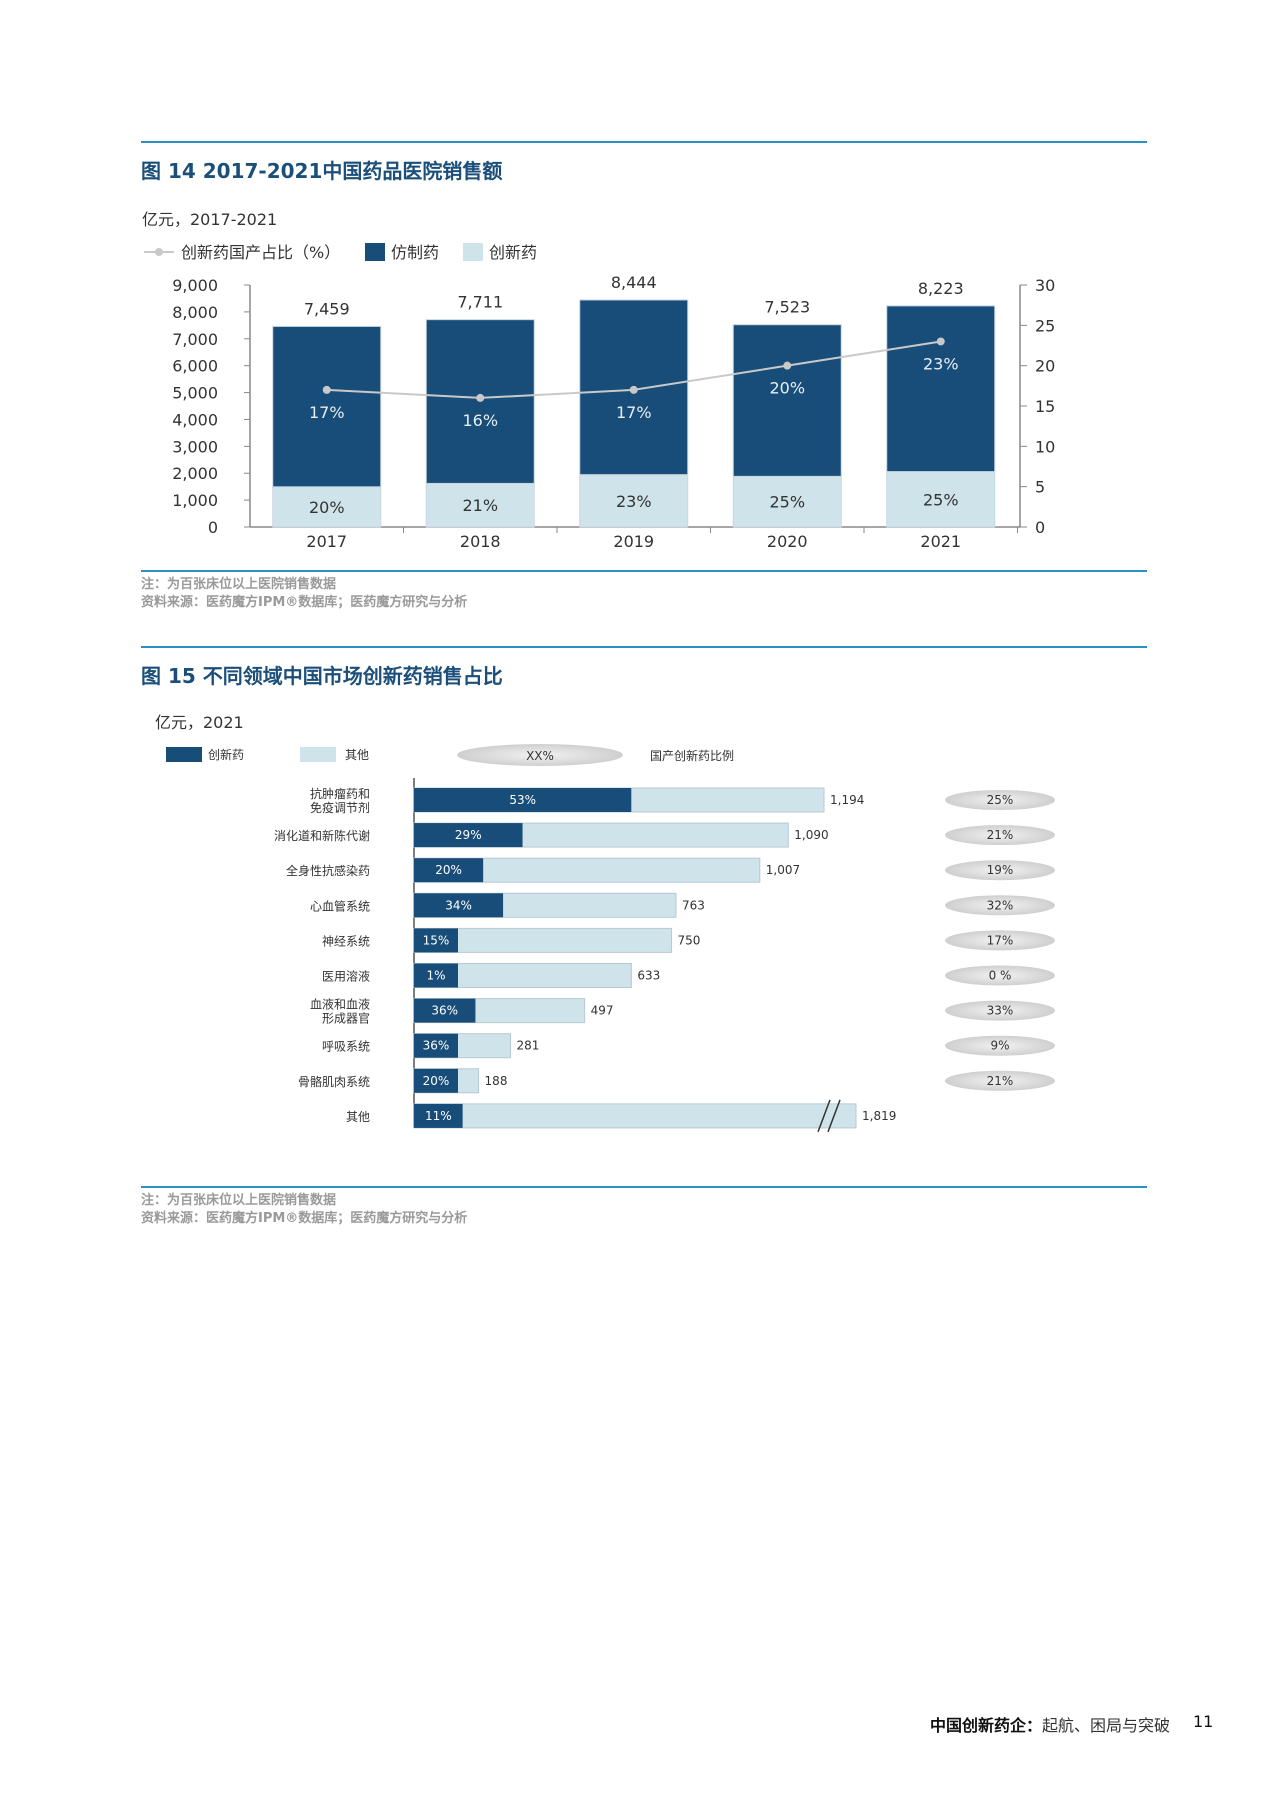 The height and width of the screenshot is (1810, 1280). What do you see at coordinates (602, 1011) in the screenshot?
I see `total-label: 497` at bounding box center [602, 1011].